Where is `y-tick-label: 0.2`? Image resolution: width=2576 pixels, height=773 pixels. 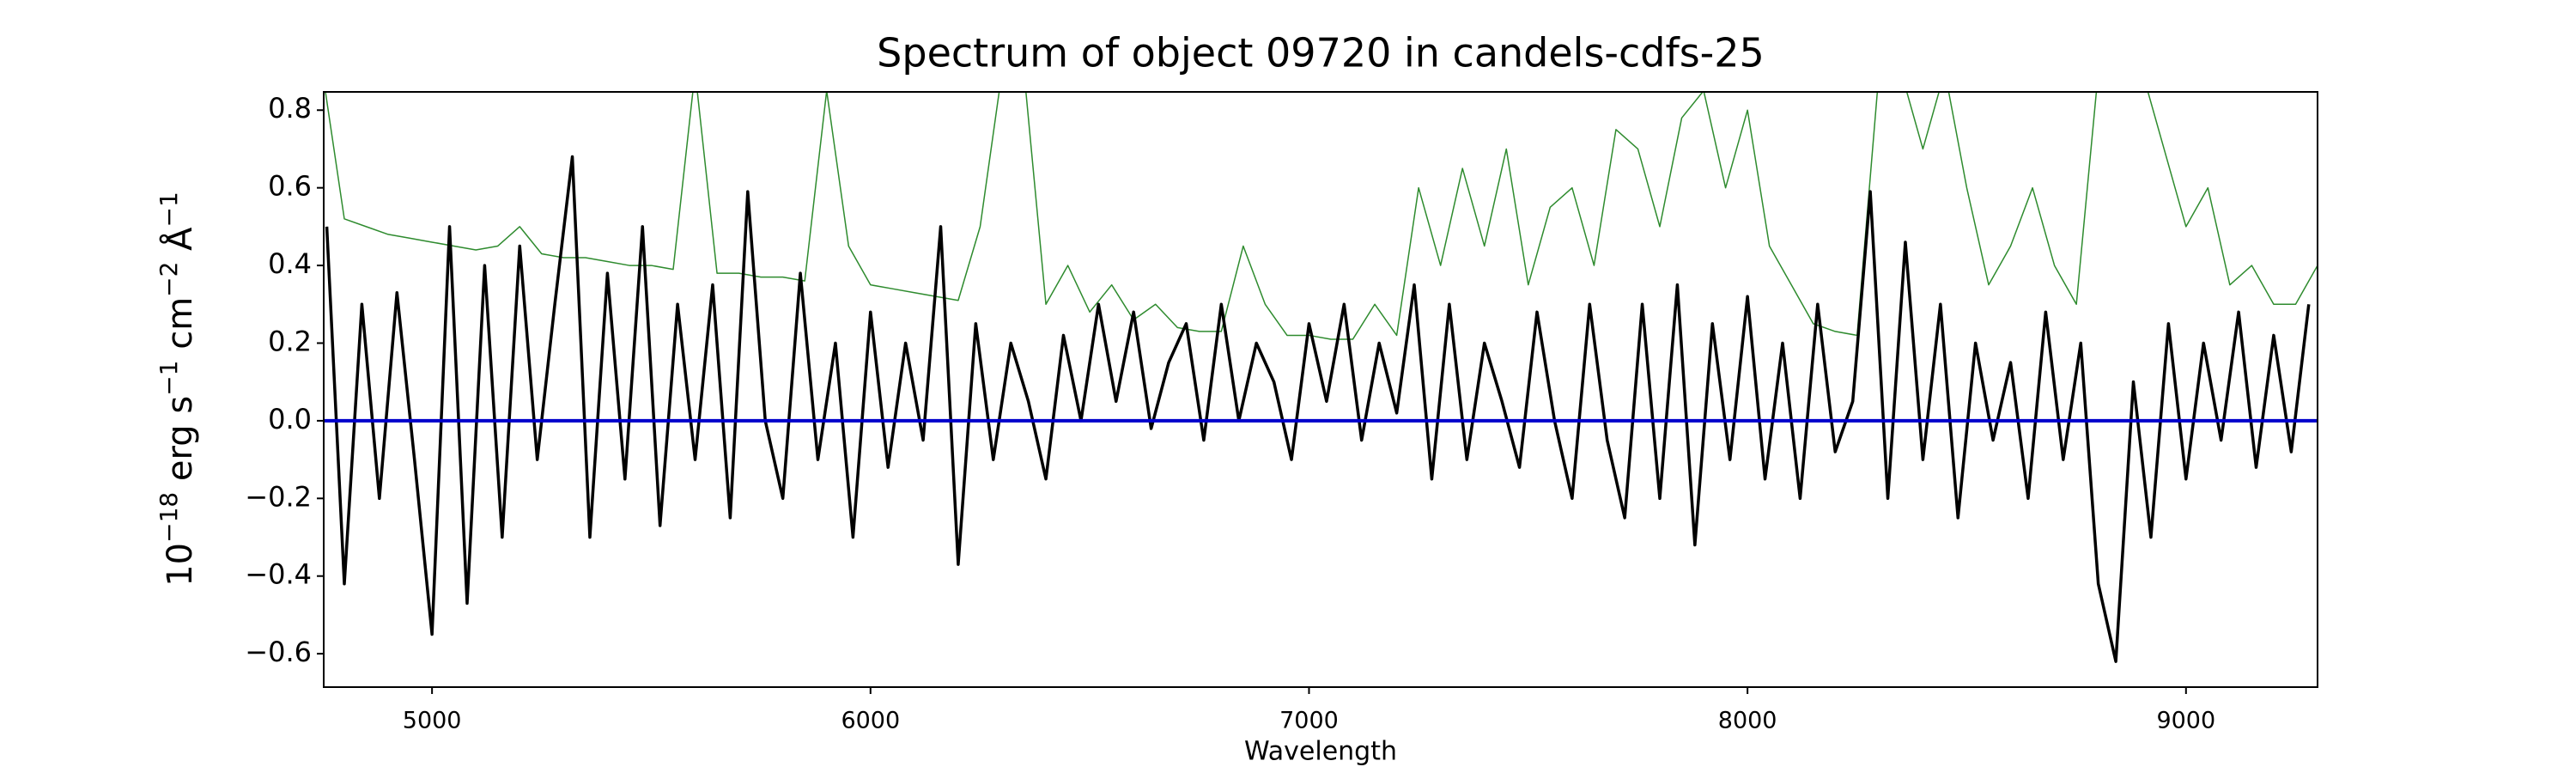
y-tick-label: 0.2 is located at coordinates (290, 341).